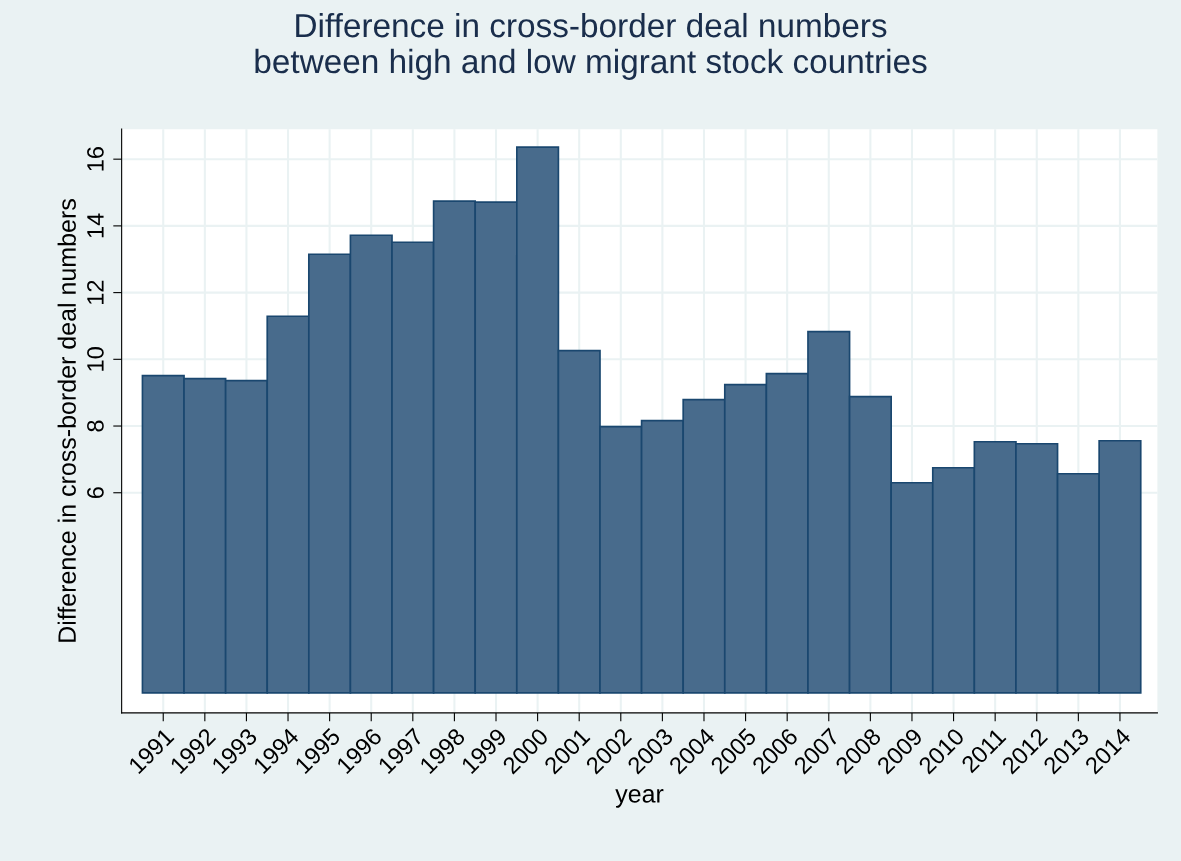 The image size is (1181, 861). Describe the element at coordinates (95, 292) in the screenshot. I see `y-tick-label: 12` at that location.